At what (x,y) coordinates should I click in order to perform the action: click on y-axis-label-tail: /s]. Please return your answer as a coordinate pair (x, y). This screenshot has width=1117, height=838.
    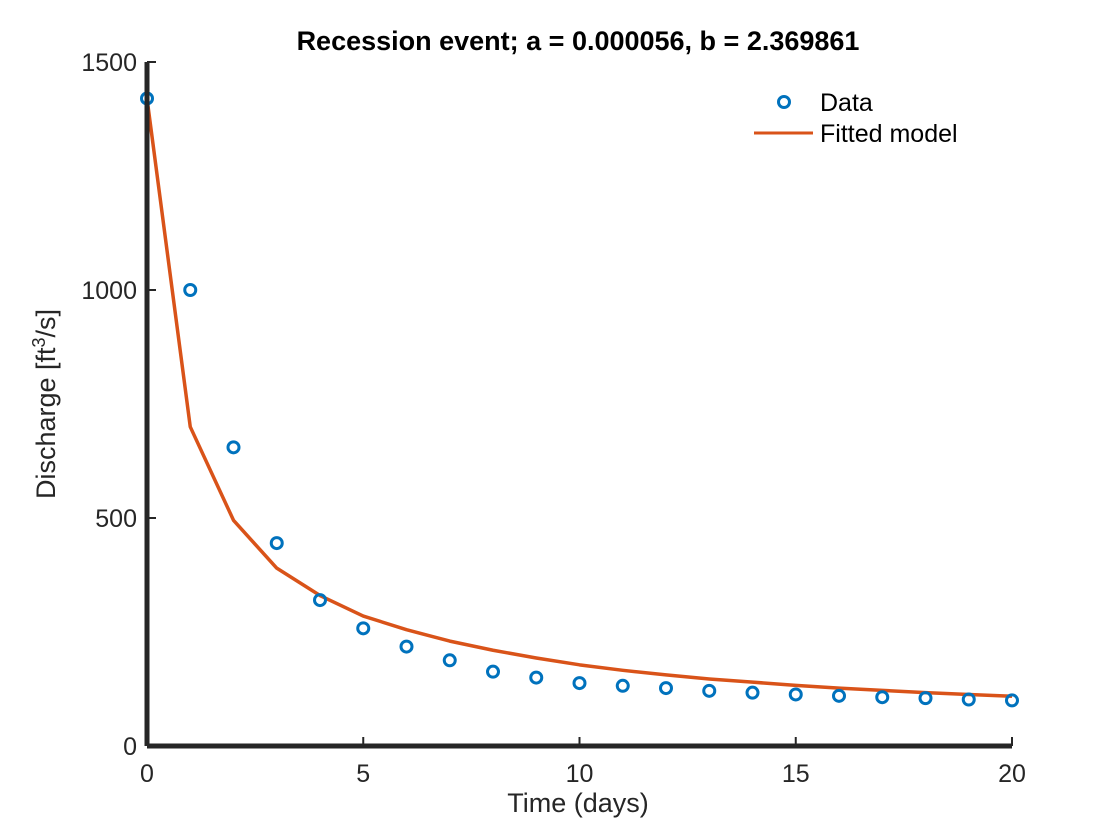
    Looking at the image, I should click on (46, 323).